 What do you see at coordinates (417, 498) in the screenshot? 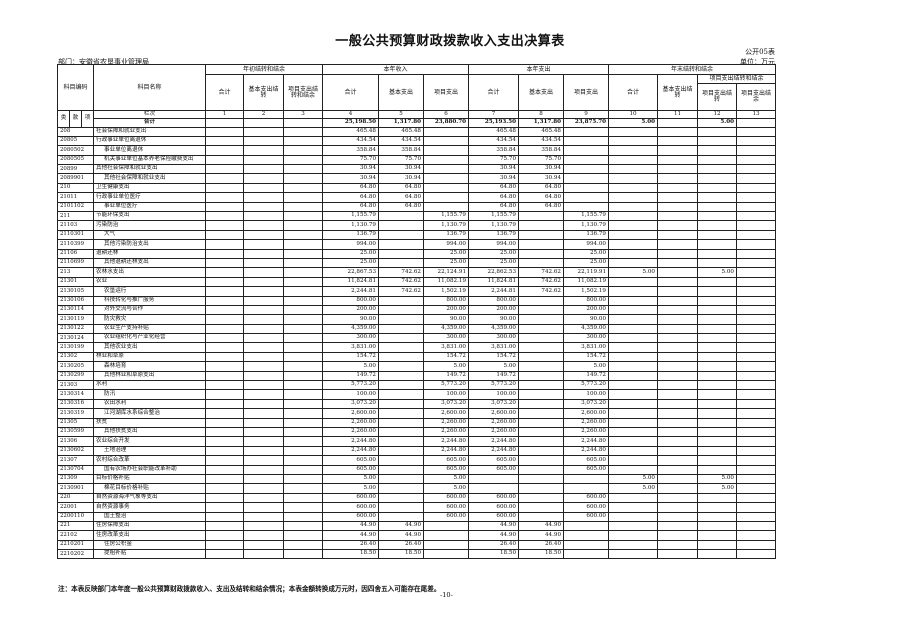
I see `table-row: 220 自然资源海洋气象等支出 600.00 600.00 600.00 600.00` at bounding box center [417, 498].